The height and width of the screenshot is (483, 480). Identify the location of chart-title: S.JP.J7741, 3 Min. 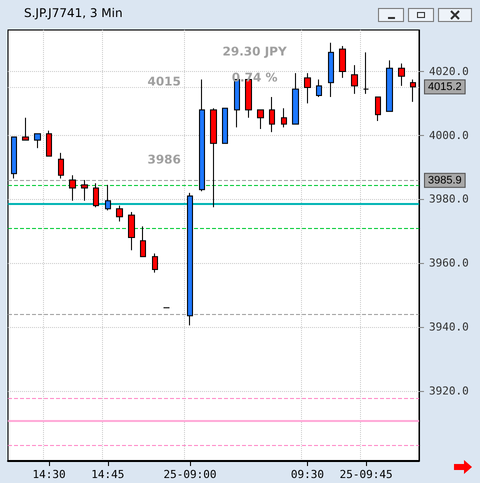
(73, 13).